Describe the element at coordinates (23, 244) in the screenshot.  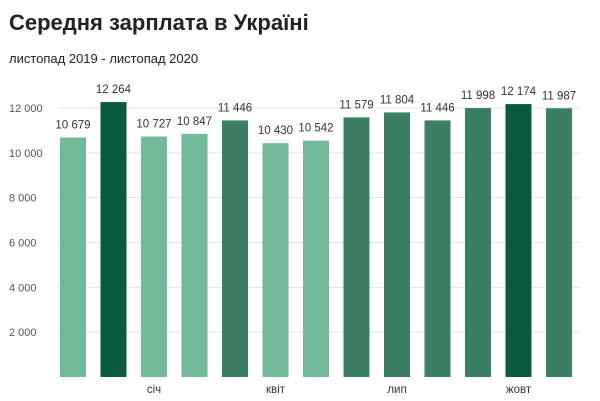
I see `y-tick-label: 6 000` at that location.